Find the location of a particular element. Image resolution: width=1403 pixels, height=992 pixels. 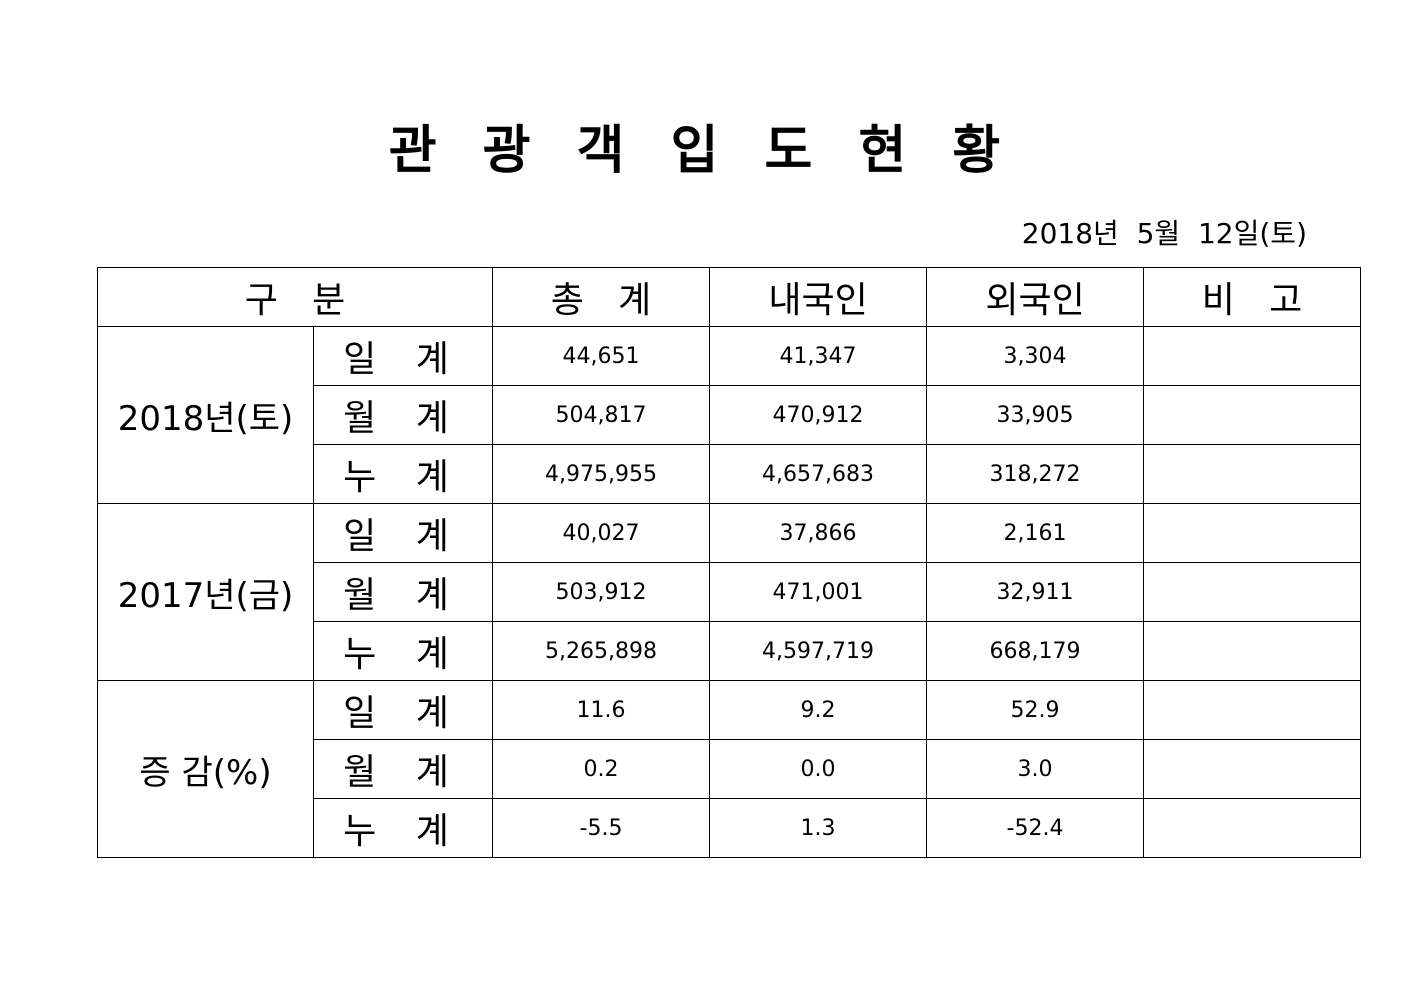

table-row: 누 계 4,975,955 4,657,683 318,272 is located at coordinates (730, 474).